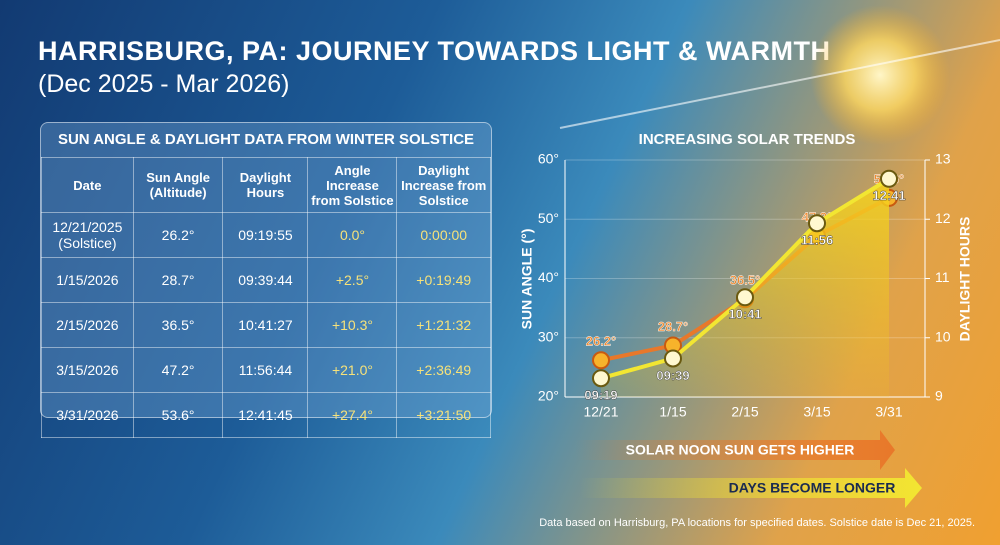 The width and height of the screenshot is (1000, 545). I want to click on table-cell: 12:41:45, so click(265, 415).